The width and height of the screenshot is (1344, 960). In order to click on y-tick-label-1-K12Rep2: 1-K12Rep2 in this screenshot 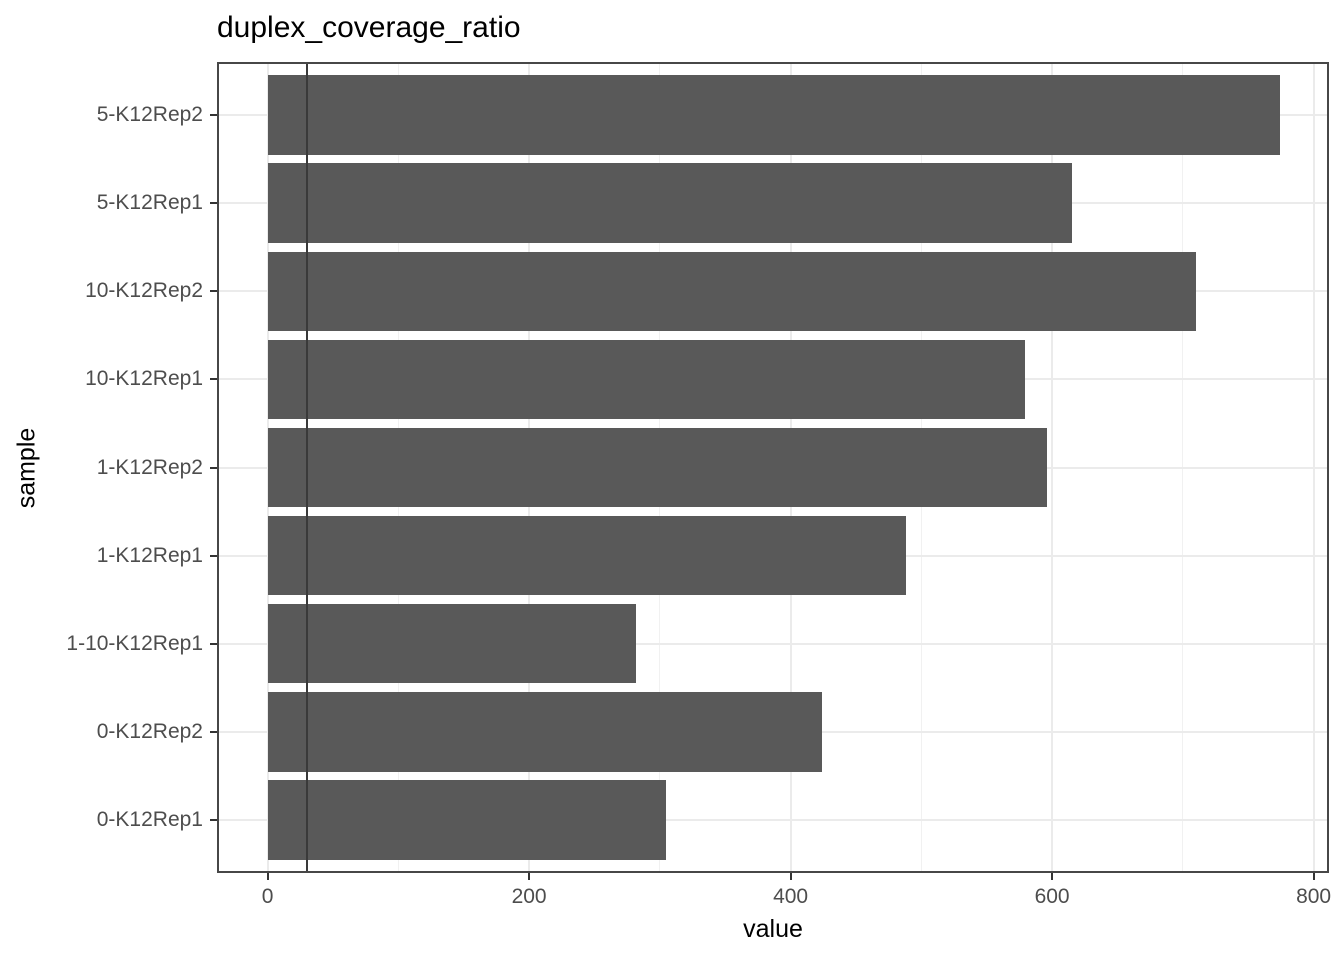, I will do `click(149, 467)`.